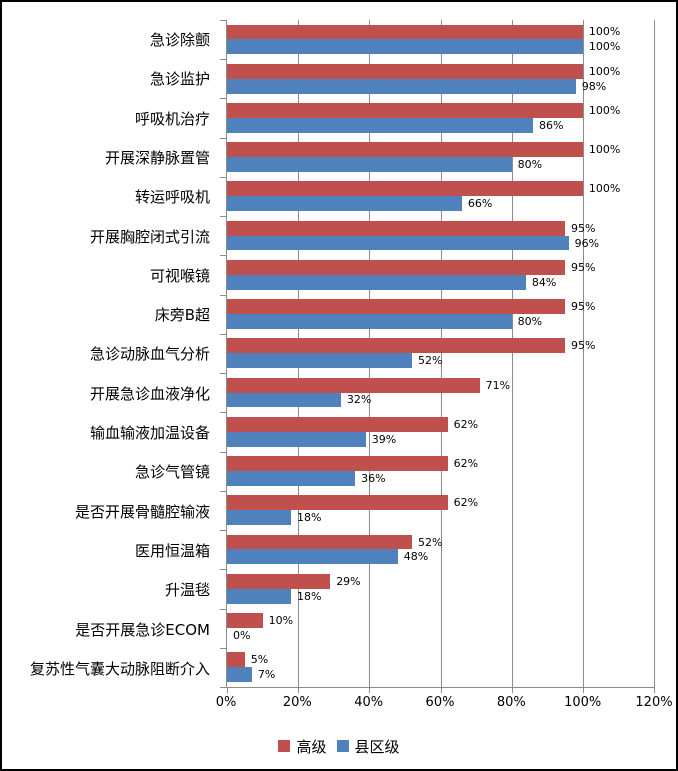 The image size is (678, 771). I want to click on category-label: 开展深静脉置管, so click(157, 158).